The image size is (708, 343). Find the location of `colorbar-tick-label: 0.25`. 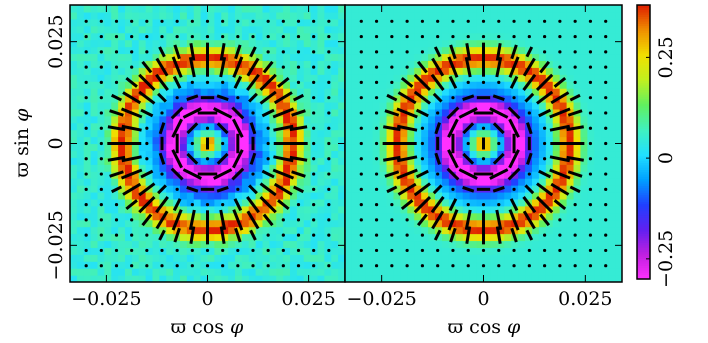

colorbar-tick-label: 0.25 is located at coordinates (666, 57).